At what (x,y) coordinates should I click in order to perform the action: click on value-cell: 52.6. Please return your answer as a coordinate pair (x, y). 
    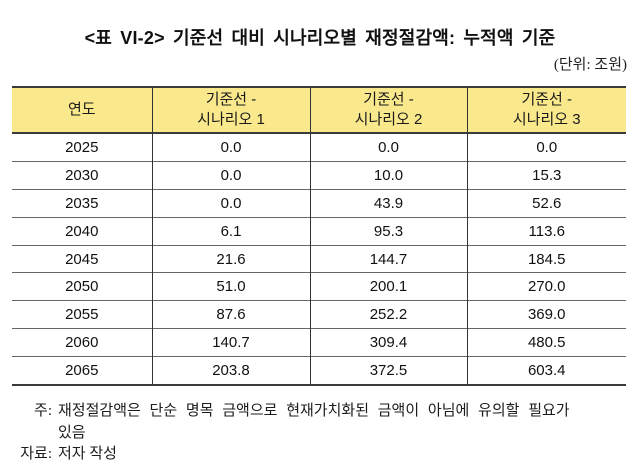
    Looking at the image, I should click on (546, 203).